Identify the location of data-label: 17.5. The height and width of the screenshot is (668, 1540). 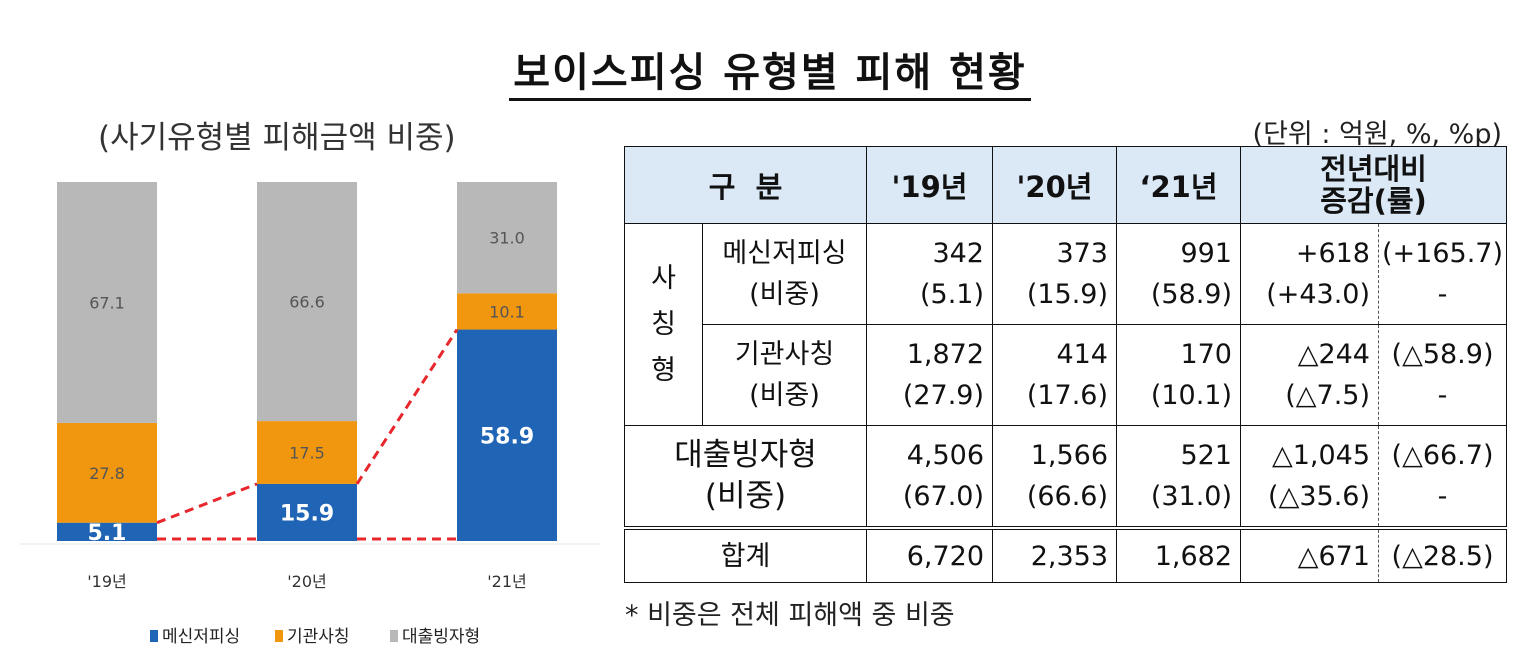
(307, 453).